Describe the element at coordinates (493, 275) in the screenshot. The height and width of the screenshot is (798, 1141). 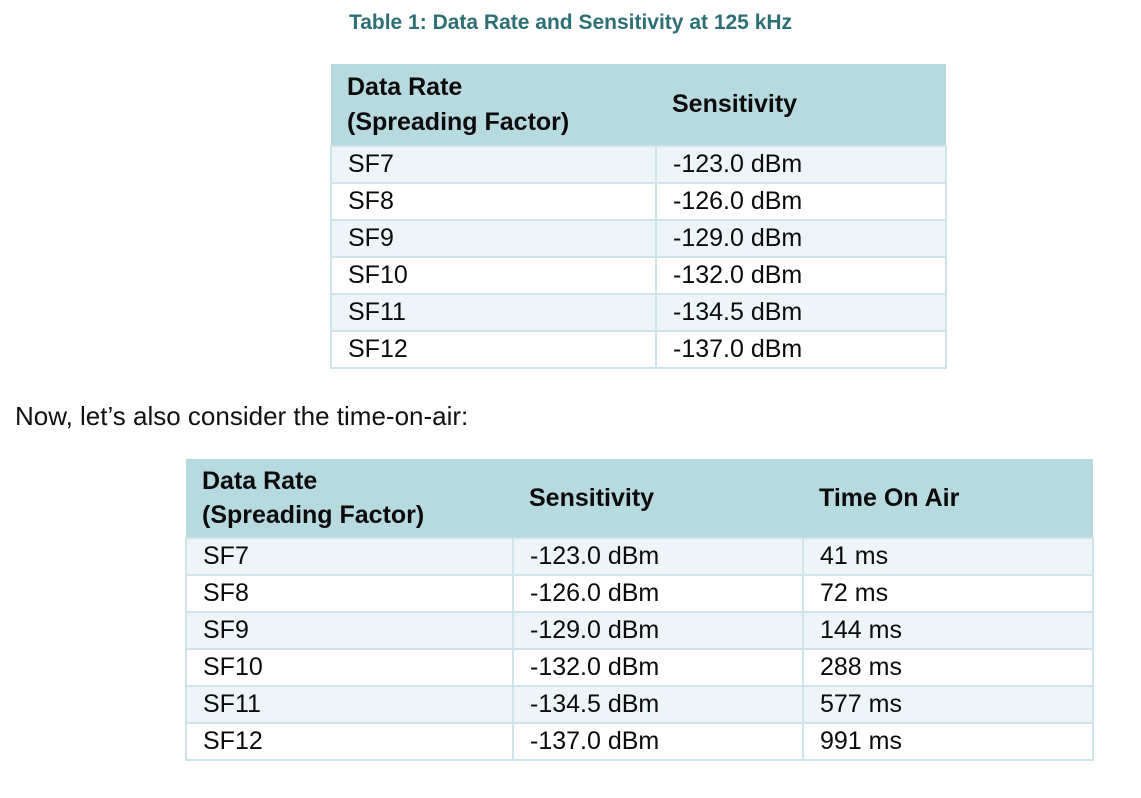
I see `table1-sf-cell: SF10` at that location.